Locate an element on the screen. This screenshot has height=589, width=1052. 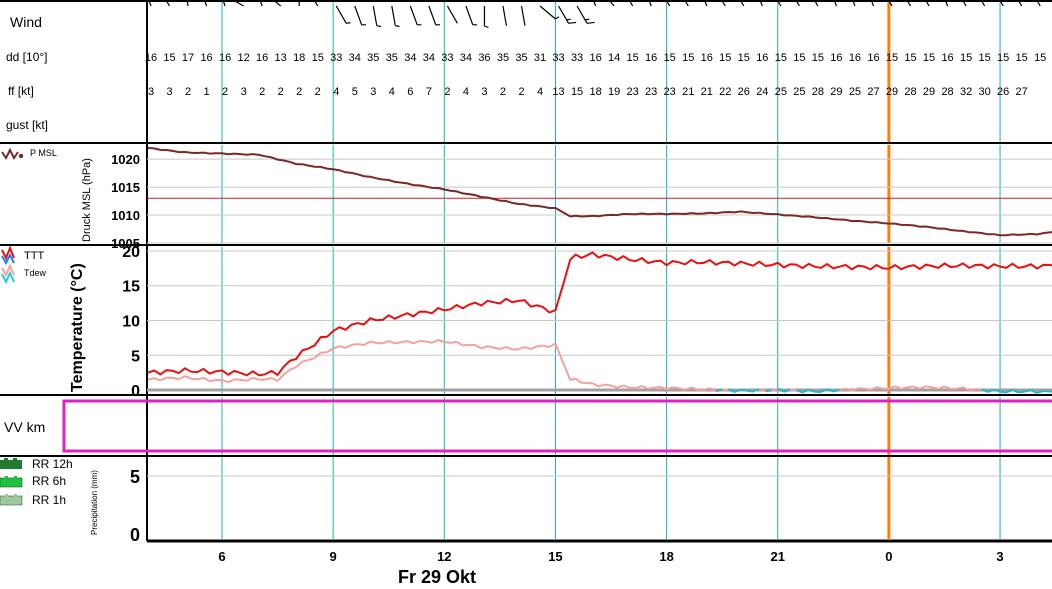
x-hour-label: 18 is located at coordinates (666, 556).